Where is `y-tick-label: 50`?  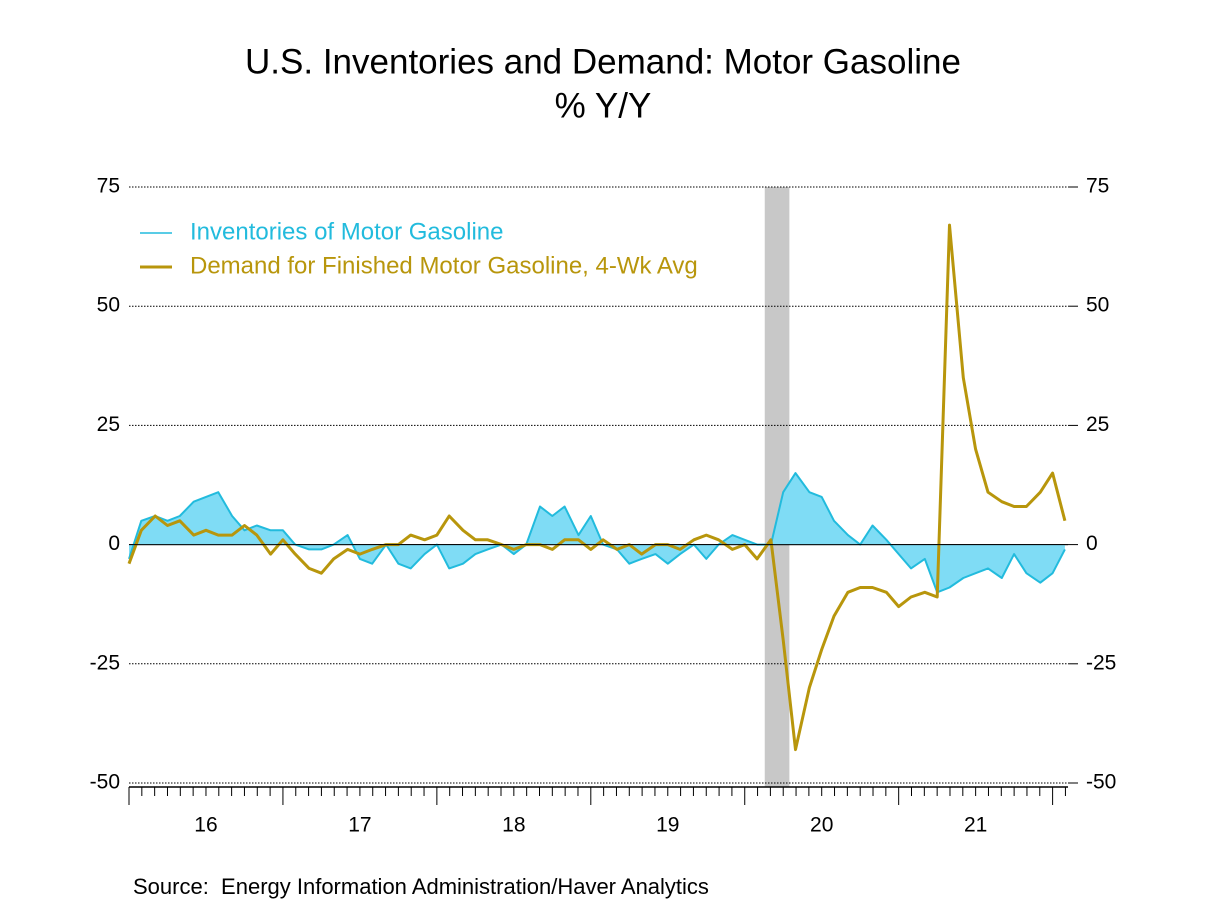 y-tick-label: 50 is located at coordinates (108, 305).